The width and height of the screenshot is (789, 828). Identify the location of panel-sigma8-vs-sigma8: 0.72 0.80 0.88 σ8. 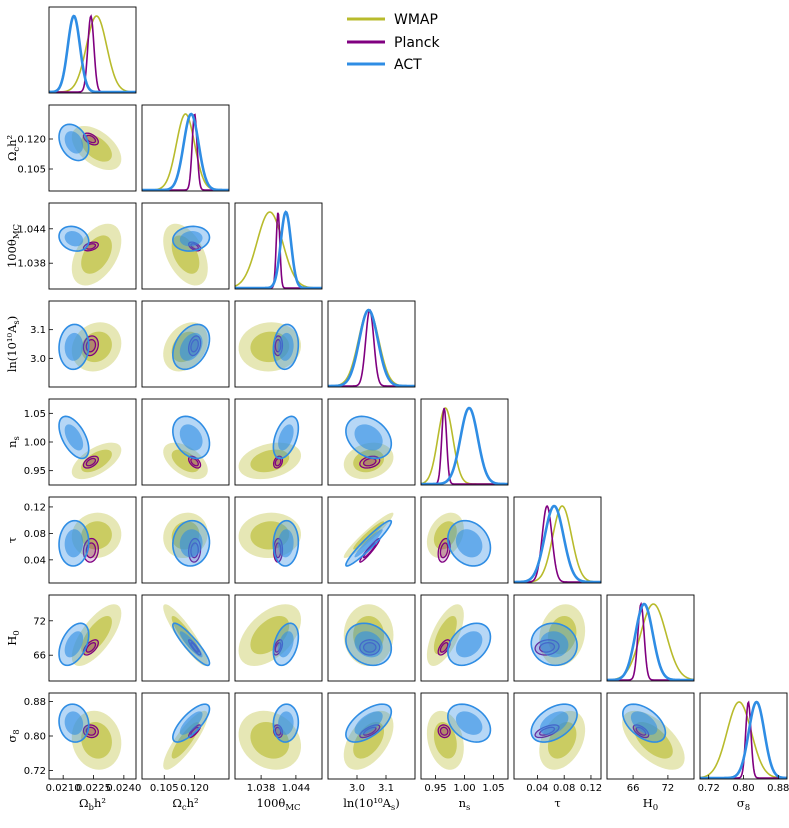
(743, 752).